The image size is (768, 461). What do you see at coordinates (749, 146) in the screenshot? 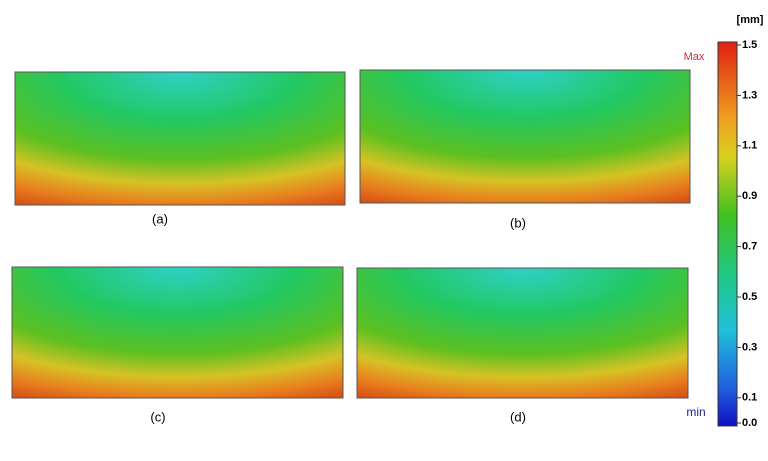
I see `colorbar-tick-label: 1.1` at bounding box center [749, 146].